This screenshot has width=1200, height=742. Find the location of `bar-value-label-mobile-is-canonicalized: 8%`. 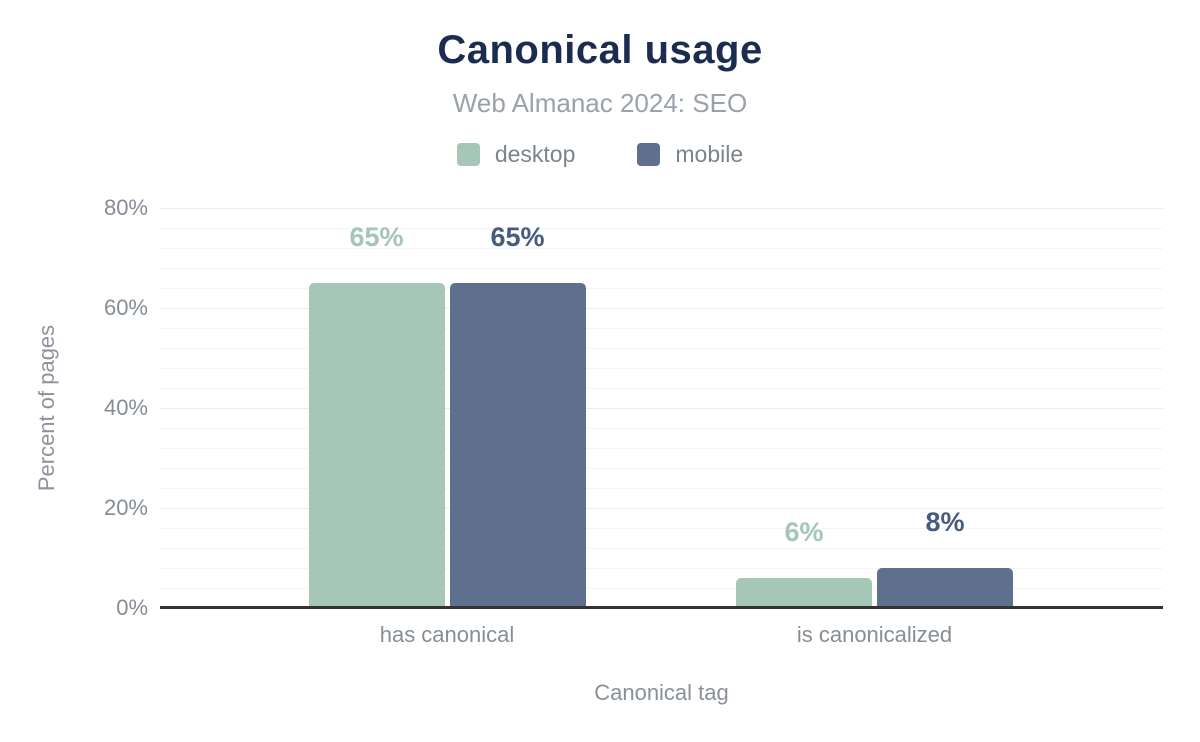

bar-value-label-mobile-is-canonicalized: 8% is located at coordinates (945, 522).